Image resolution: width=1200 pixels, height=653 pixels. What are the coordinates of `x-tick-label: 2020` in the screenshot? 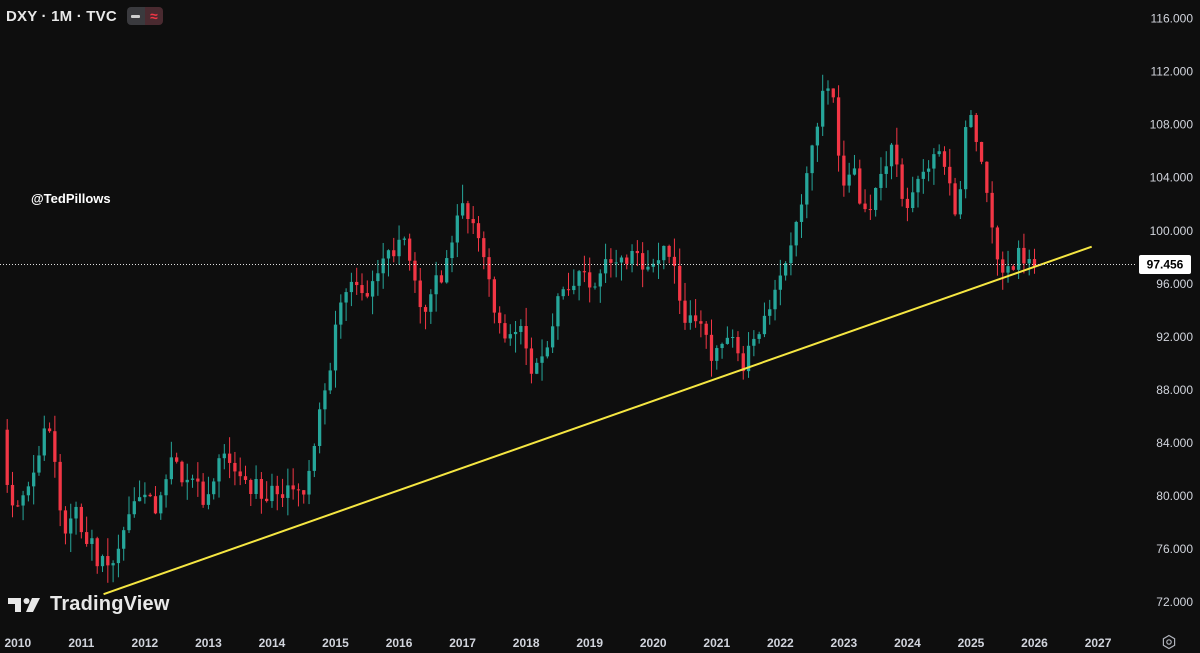 It's located at (653, 643).